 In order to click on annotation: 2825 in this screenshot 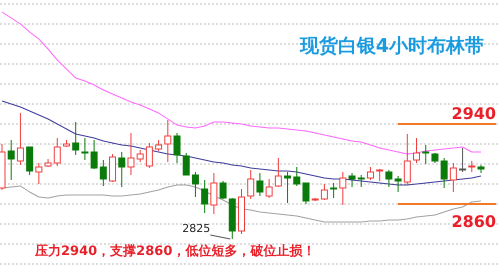, I will do `click(196, 228)`.